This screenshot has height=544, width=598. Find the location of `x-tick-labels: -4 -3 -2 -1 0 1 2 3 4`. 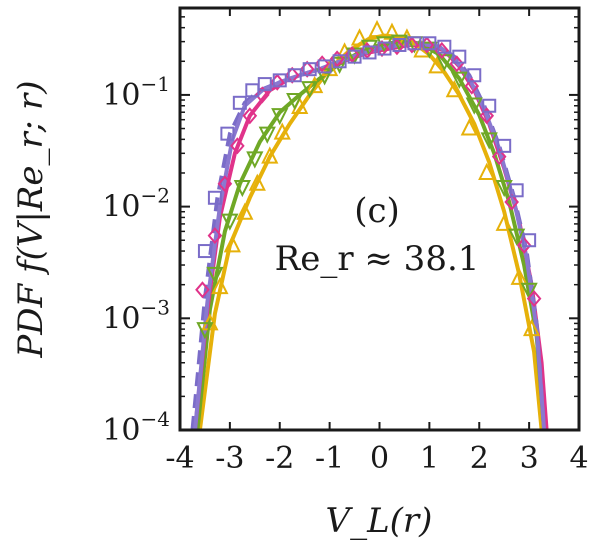

x-tick-labels: -4 -3 -2 -1 0 1 2 3 4 is located at coordinates (376, 458).